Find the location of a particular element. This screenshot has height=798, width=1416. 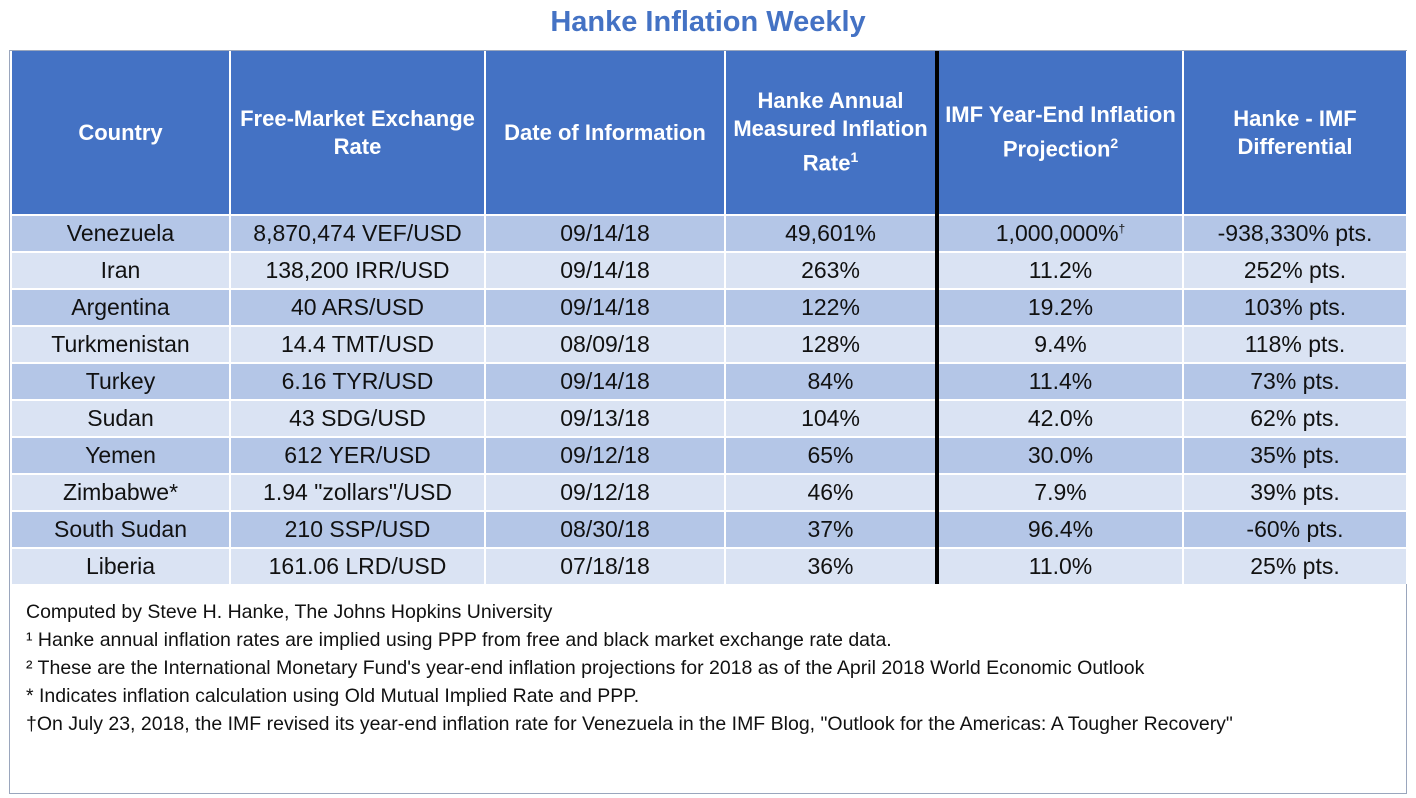

cell-country: Iran is located at coordinates (120, 270).